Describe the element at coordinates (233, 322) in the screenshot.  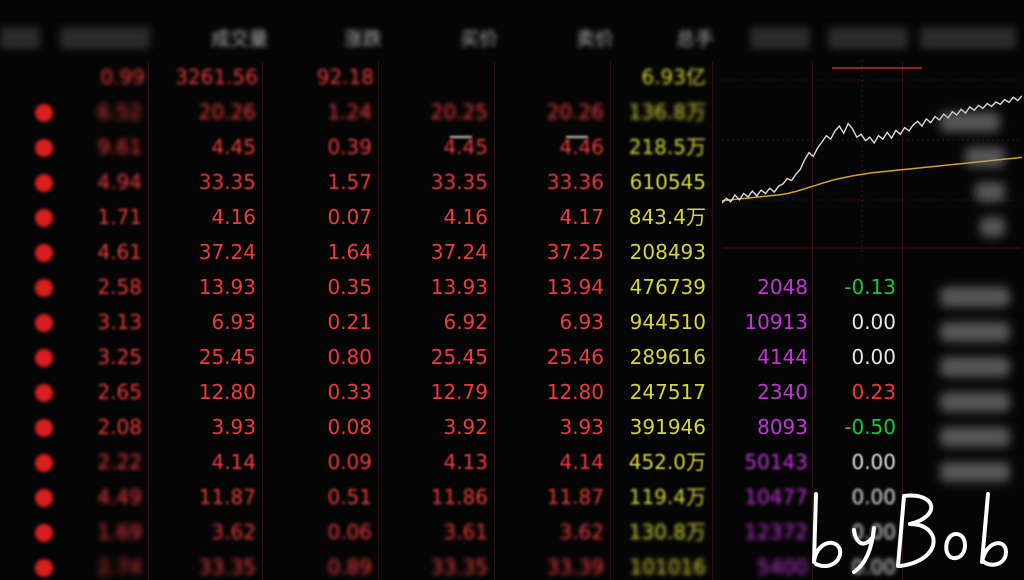
I see `price: 6.93` at that location.